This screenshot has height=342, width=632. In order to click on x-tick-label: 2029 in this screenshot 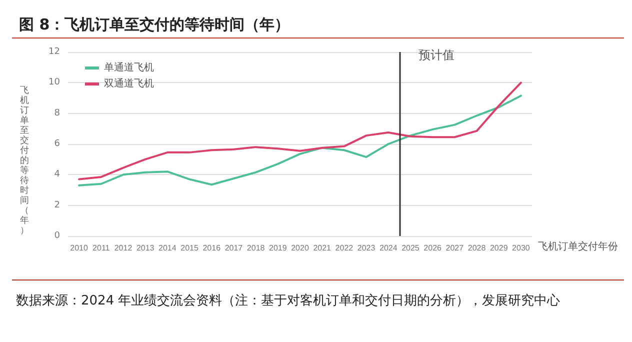, I will do `click(499, 248)`.